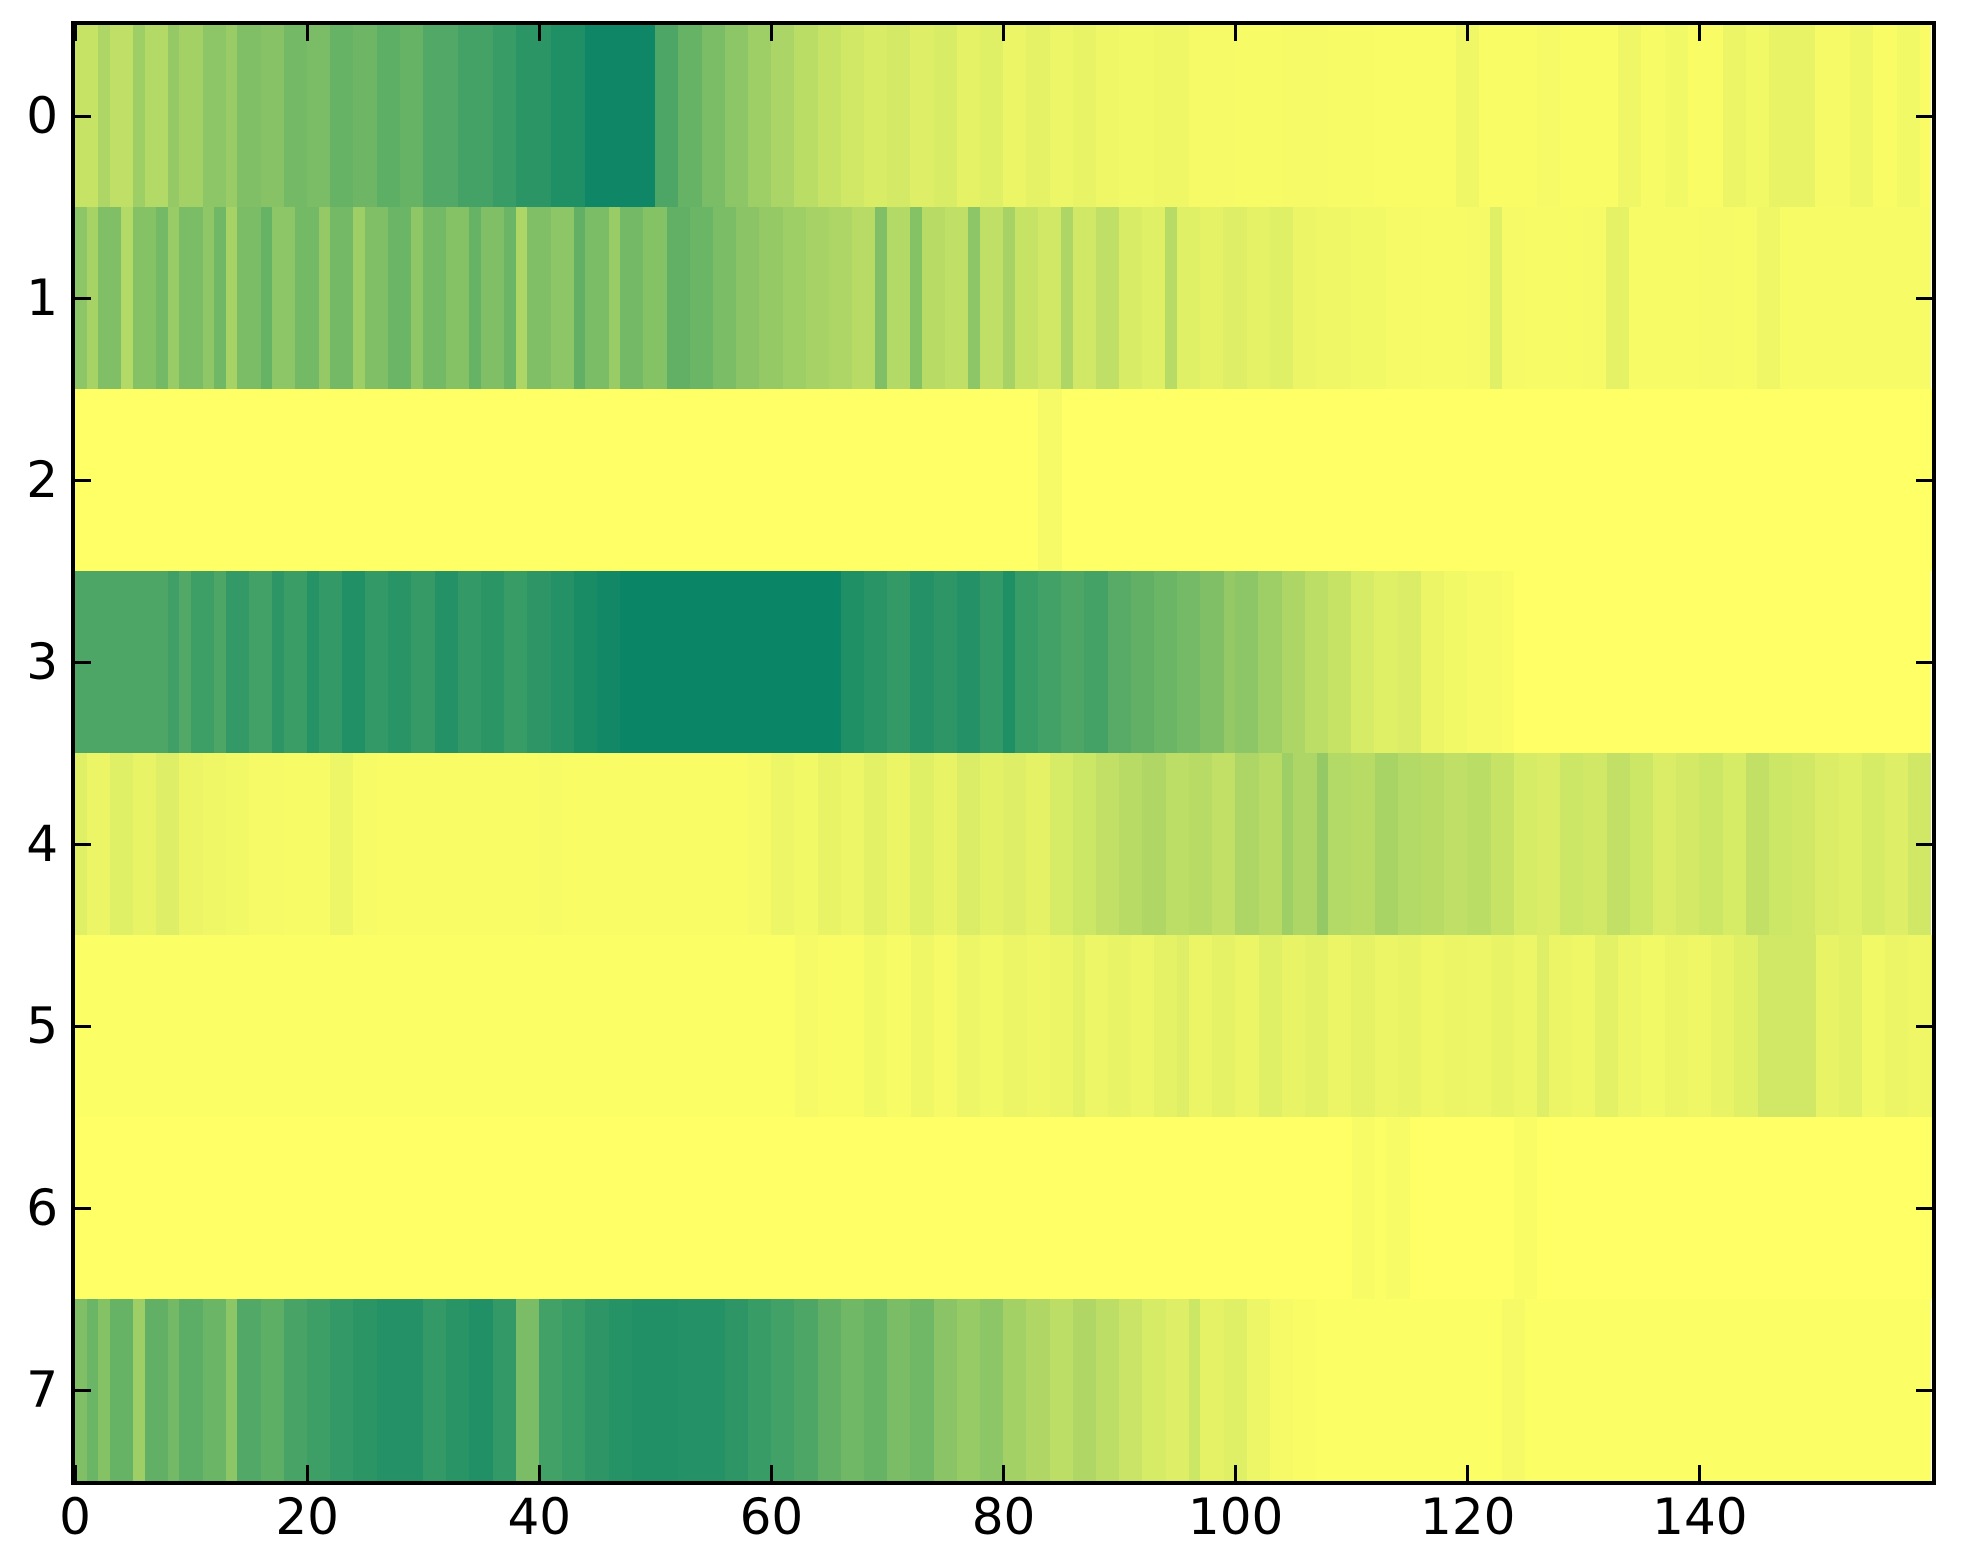 The image size is (1963, 1564). I want to click on y-tick-label: 1, so click(42, 298).